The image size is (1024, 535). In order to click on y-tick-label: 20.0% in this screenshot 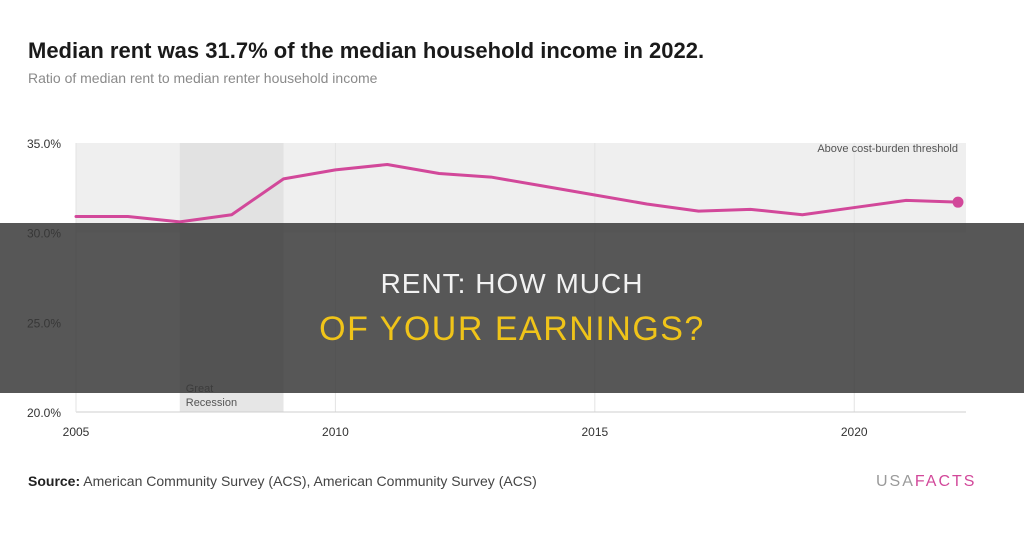, I will do `click(44, 413)`.